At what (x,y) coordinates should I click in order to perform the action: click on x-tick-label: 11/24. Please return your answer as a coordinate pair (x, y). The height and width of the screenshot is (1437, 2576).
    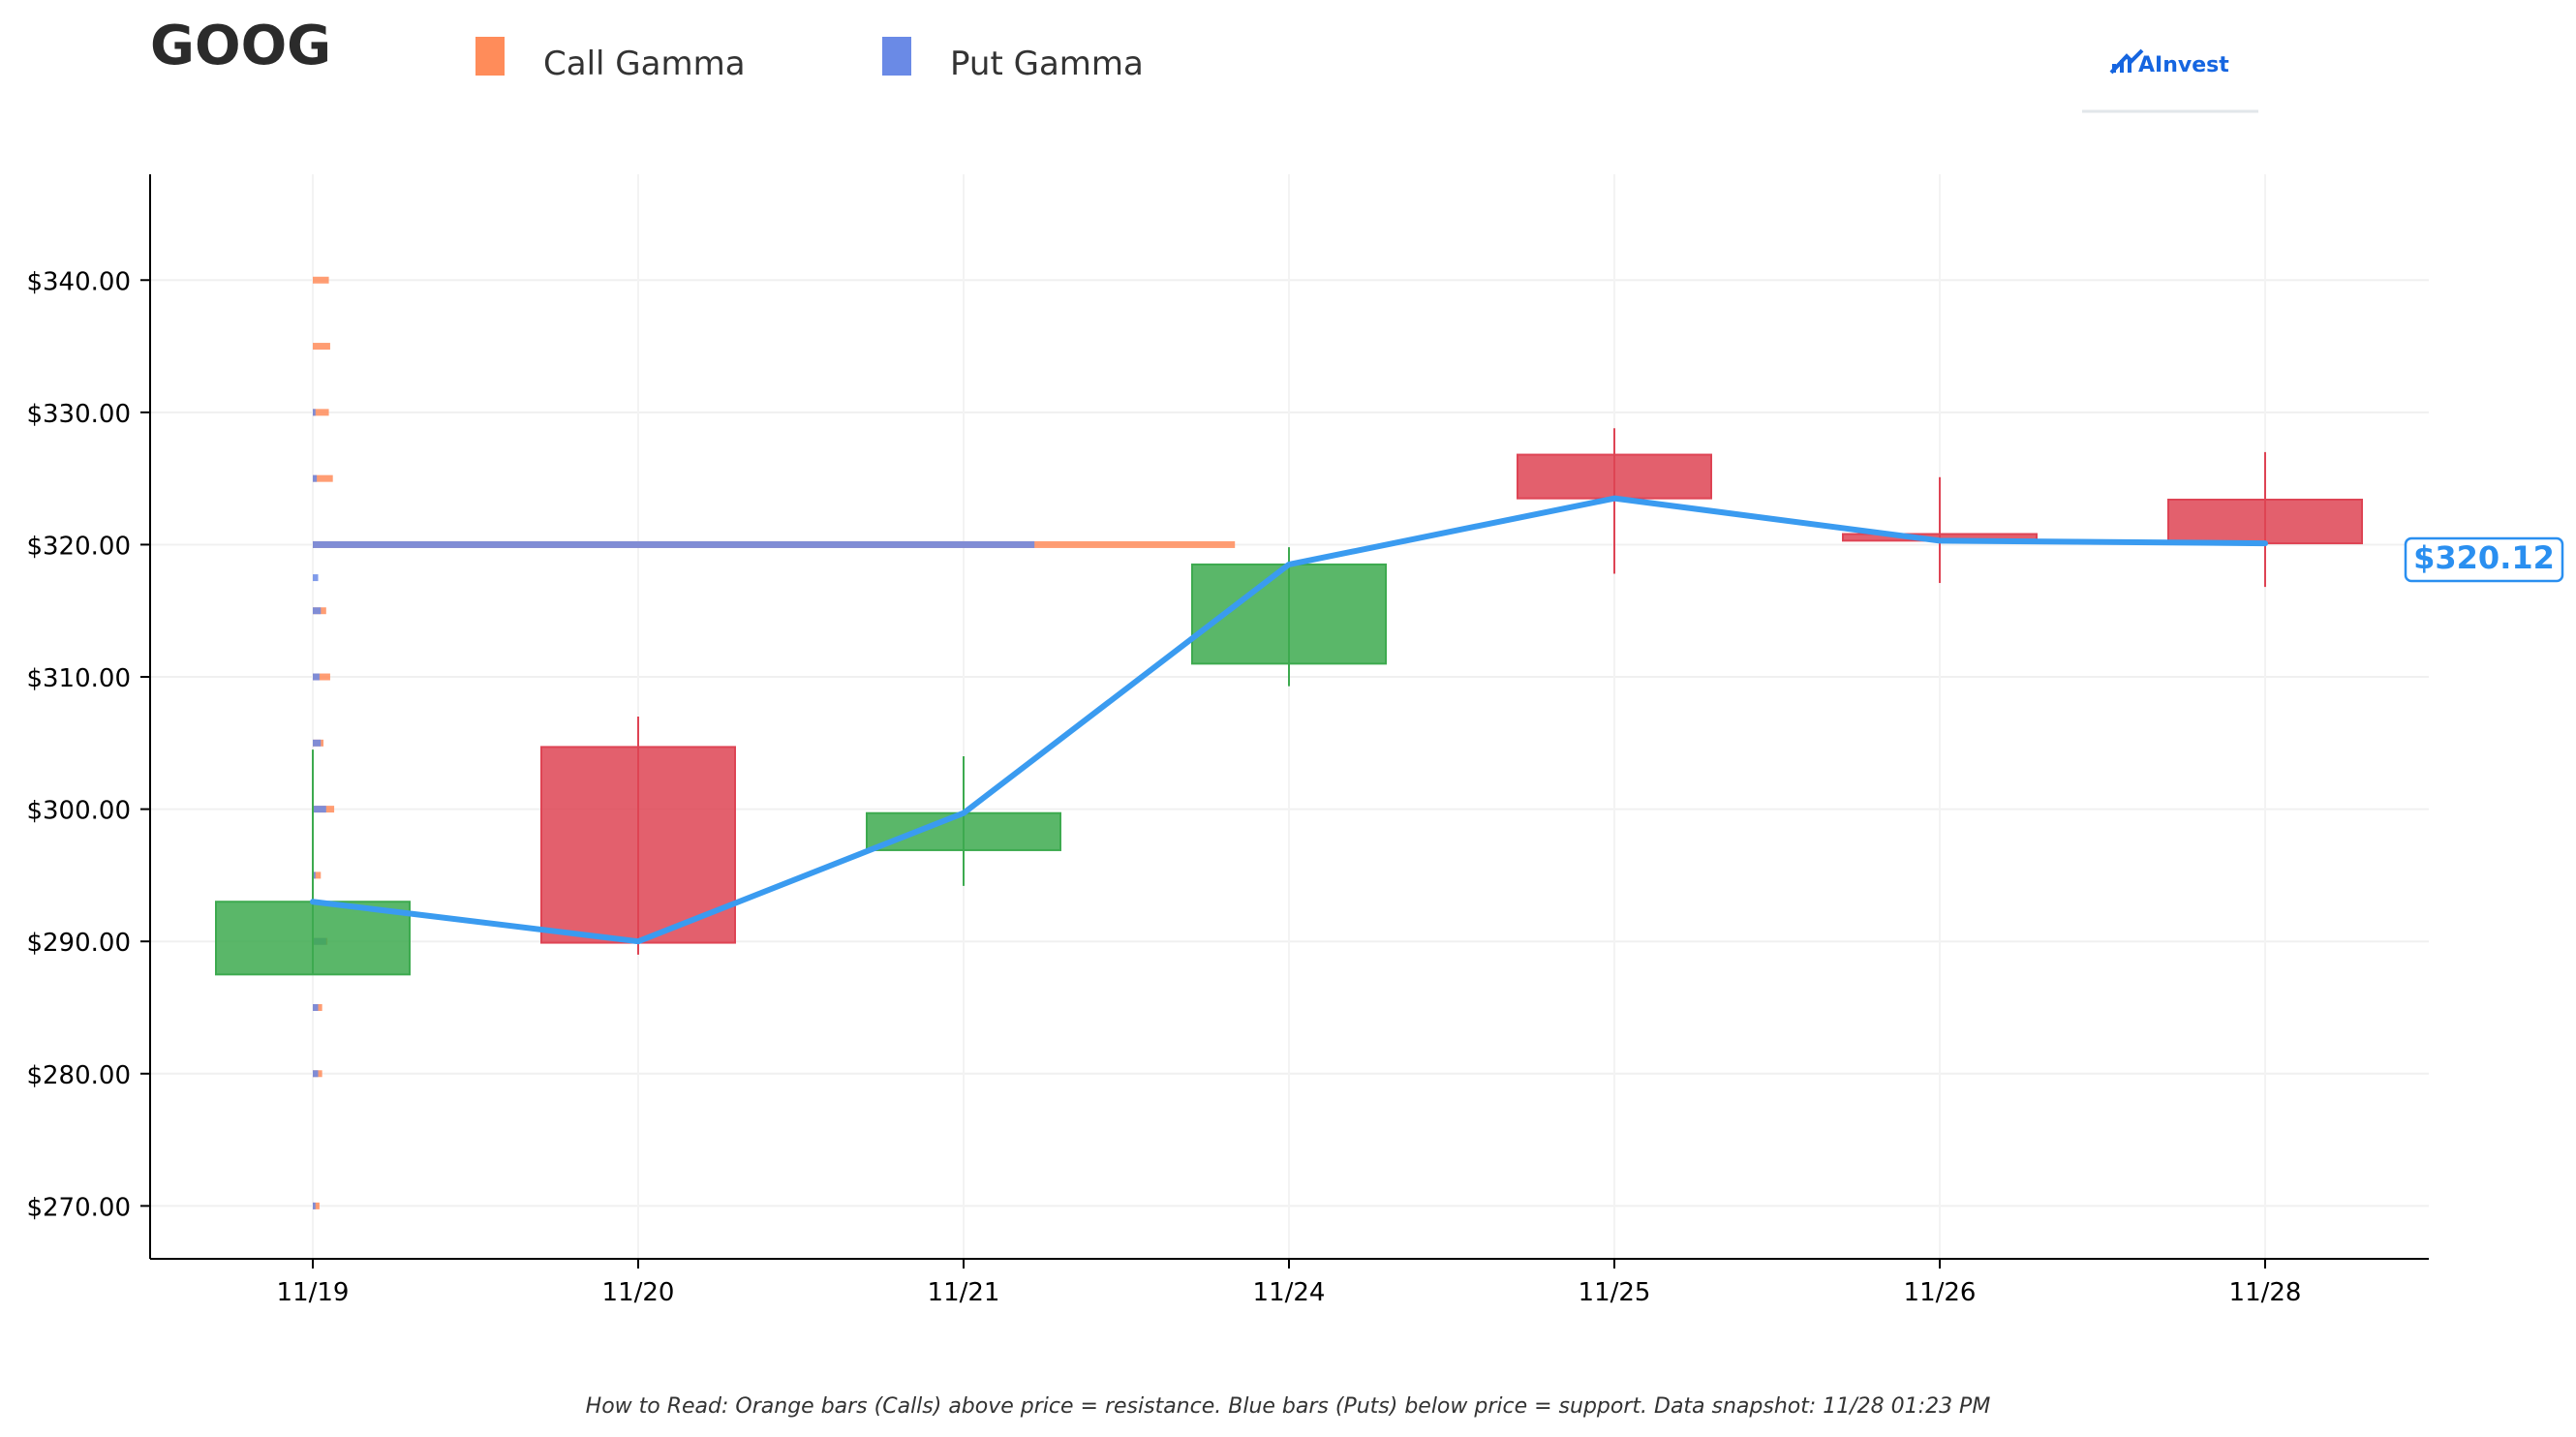
    Looking at the image, I should click on (1289, 1293).